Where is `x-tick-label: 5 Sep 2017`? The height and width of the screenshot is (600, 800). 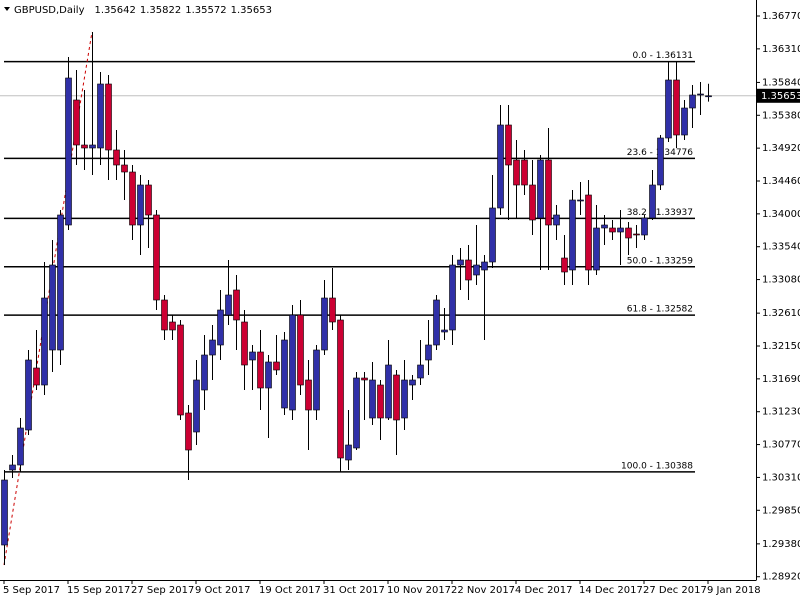 x-tick-label: 5 Sep 2017 is located at coordinates (31, 590).